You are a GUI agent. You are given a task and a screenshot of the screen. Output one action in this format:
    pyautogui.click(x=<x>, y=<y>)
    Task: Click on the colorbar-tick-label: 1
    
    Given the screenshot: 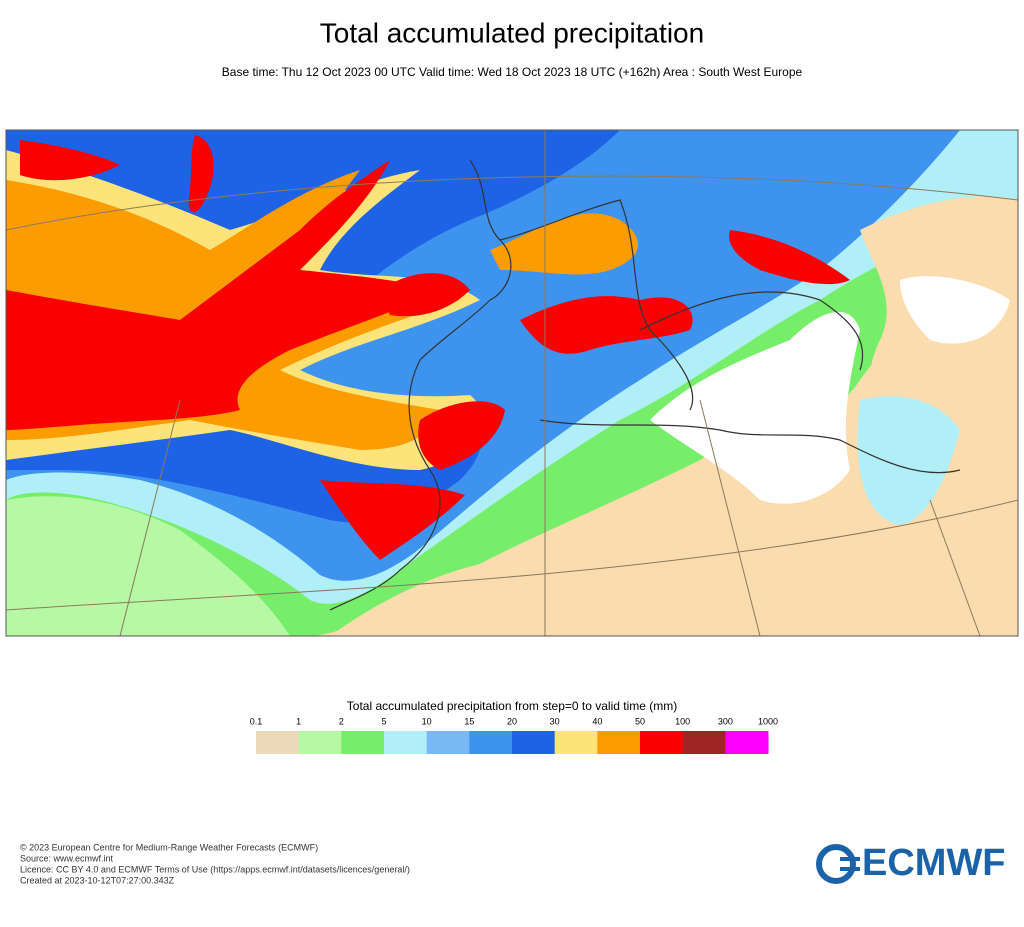 What is the action you would take?
    pyautogui.click(x=298, y=721)
    